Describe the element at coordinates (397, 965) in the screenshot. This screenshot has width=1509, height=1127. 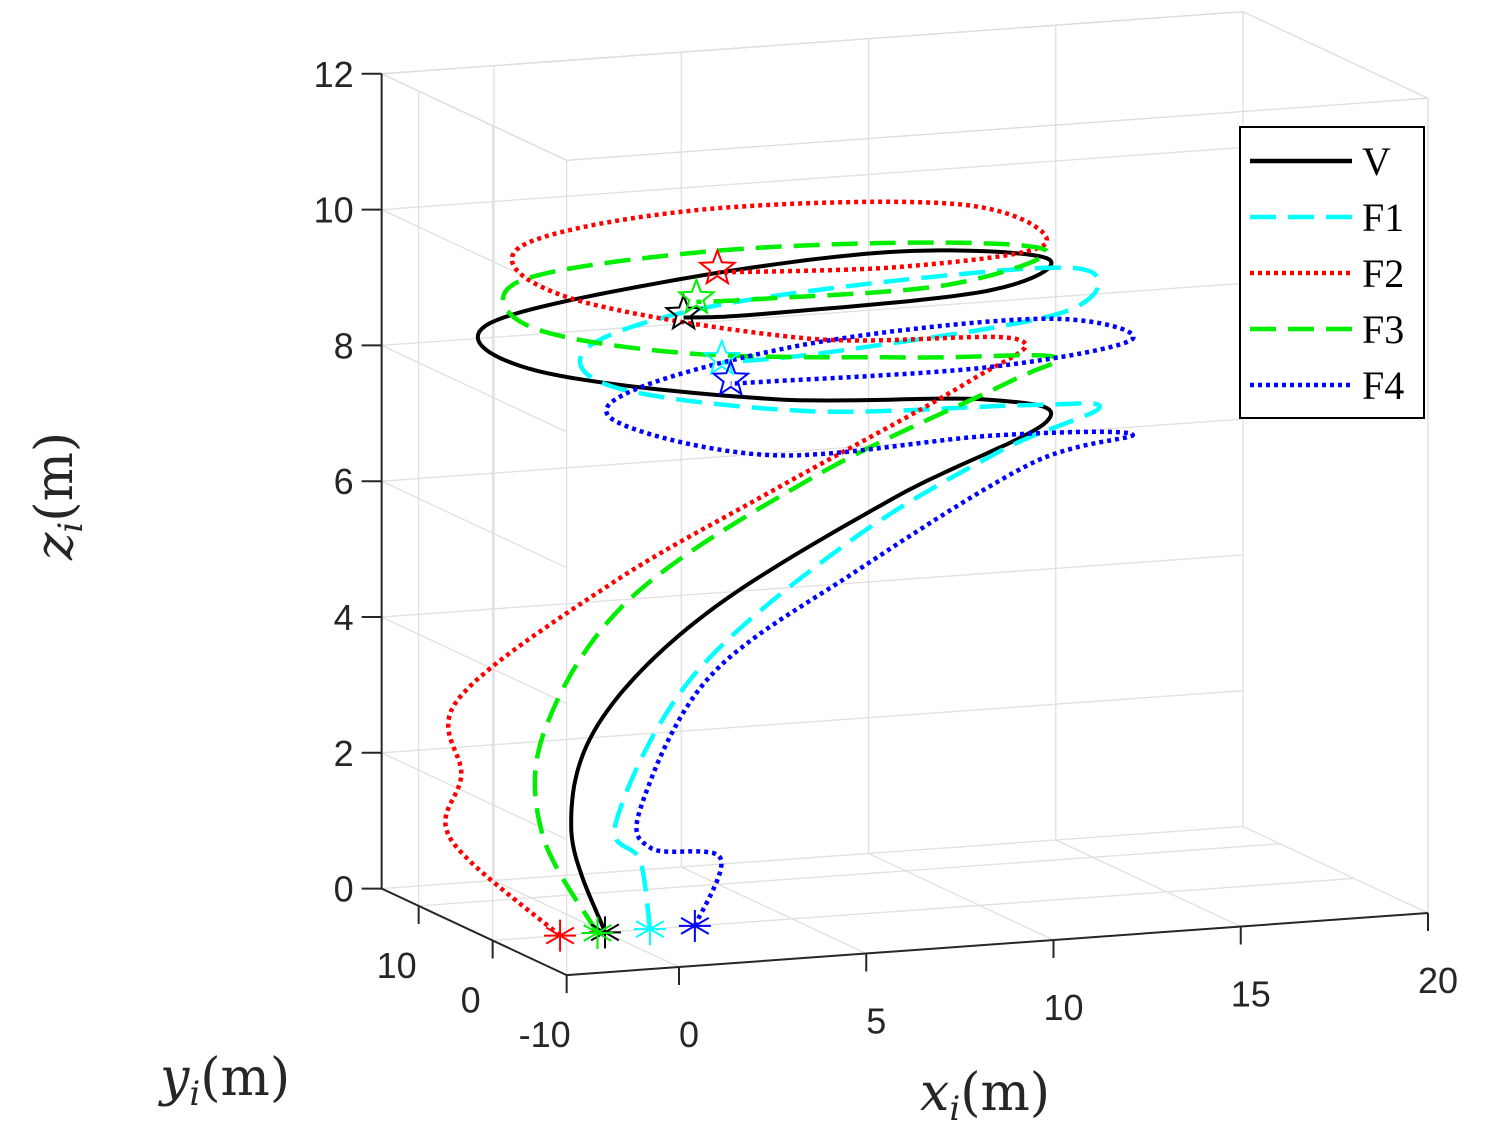
I see `y-tick-label: 10` at that location.